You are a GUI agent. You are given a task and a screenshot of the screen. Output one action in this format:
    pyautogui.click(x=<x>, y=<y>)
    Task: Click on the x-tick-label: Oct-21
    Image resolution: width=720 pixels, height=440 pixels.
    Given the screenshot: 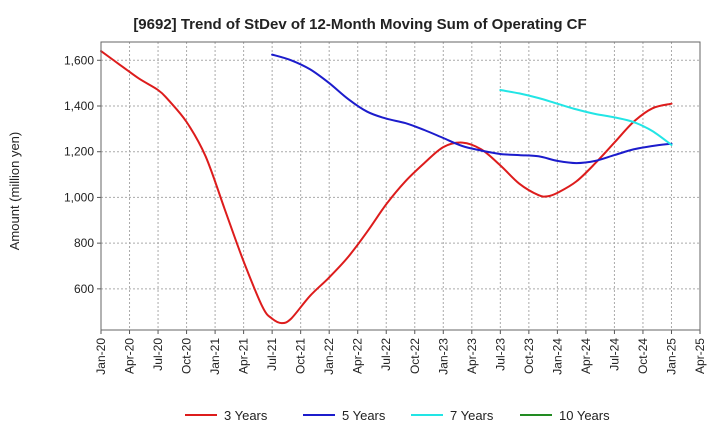 What is the action you would take?
    pyautogui.click(x=301, y=356)
    